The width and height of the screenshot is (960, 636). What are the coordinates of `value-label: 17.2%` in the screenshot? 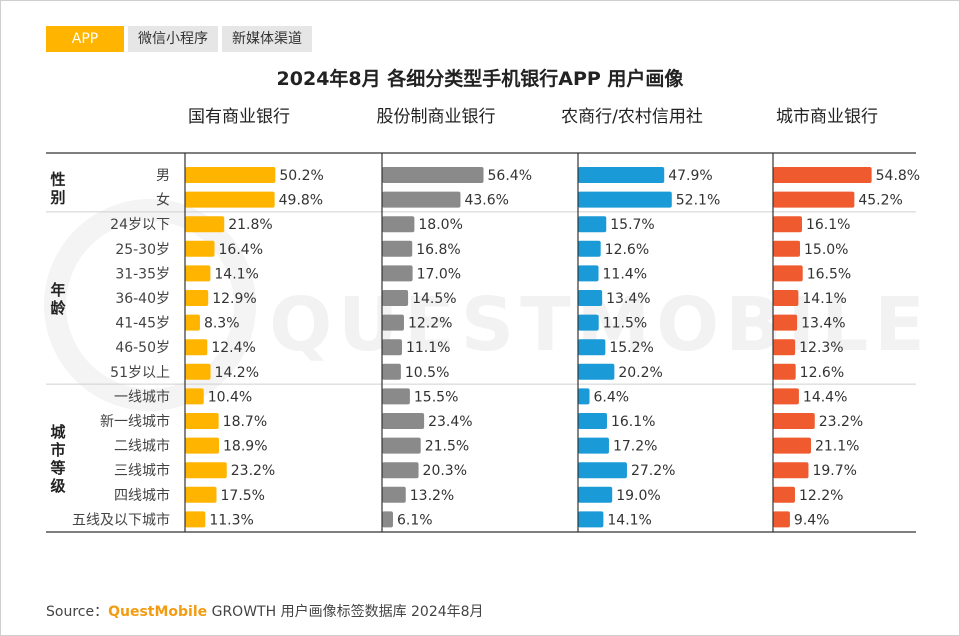 It's located at (635, 447).